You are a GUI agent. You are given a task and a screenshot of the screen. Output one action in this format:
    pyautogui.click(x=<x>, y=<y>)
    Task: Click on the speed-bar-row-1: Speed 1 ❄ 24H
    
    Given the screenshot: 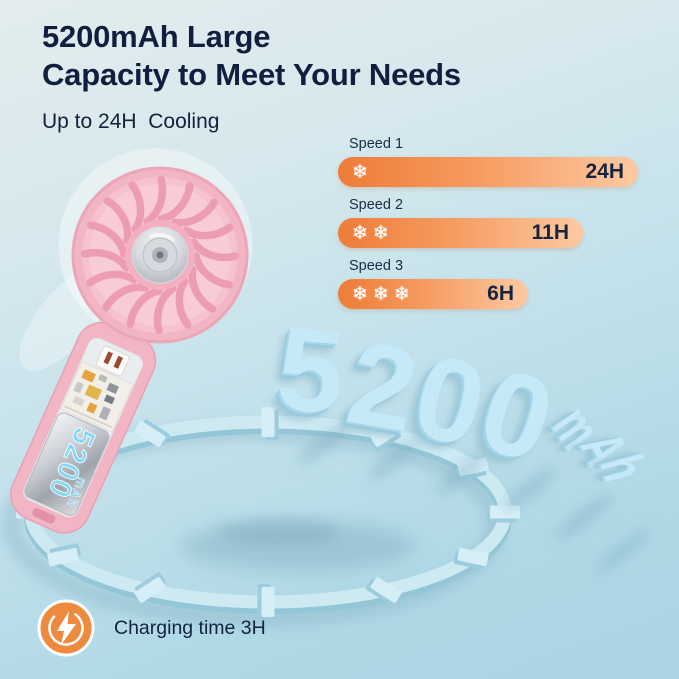 What is the action you would take?
    pyautogui.click(x=488, y=161)
    